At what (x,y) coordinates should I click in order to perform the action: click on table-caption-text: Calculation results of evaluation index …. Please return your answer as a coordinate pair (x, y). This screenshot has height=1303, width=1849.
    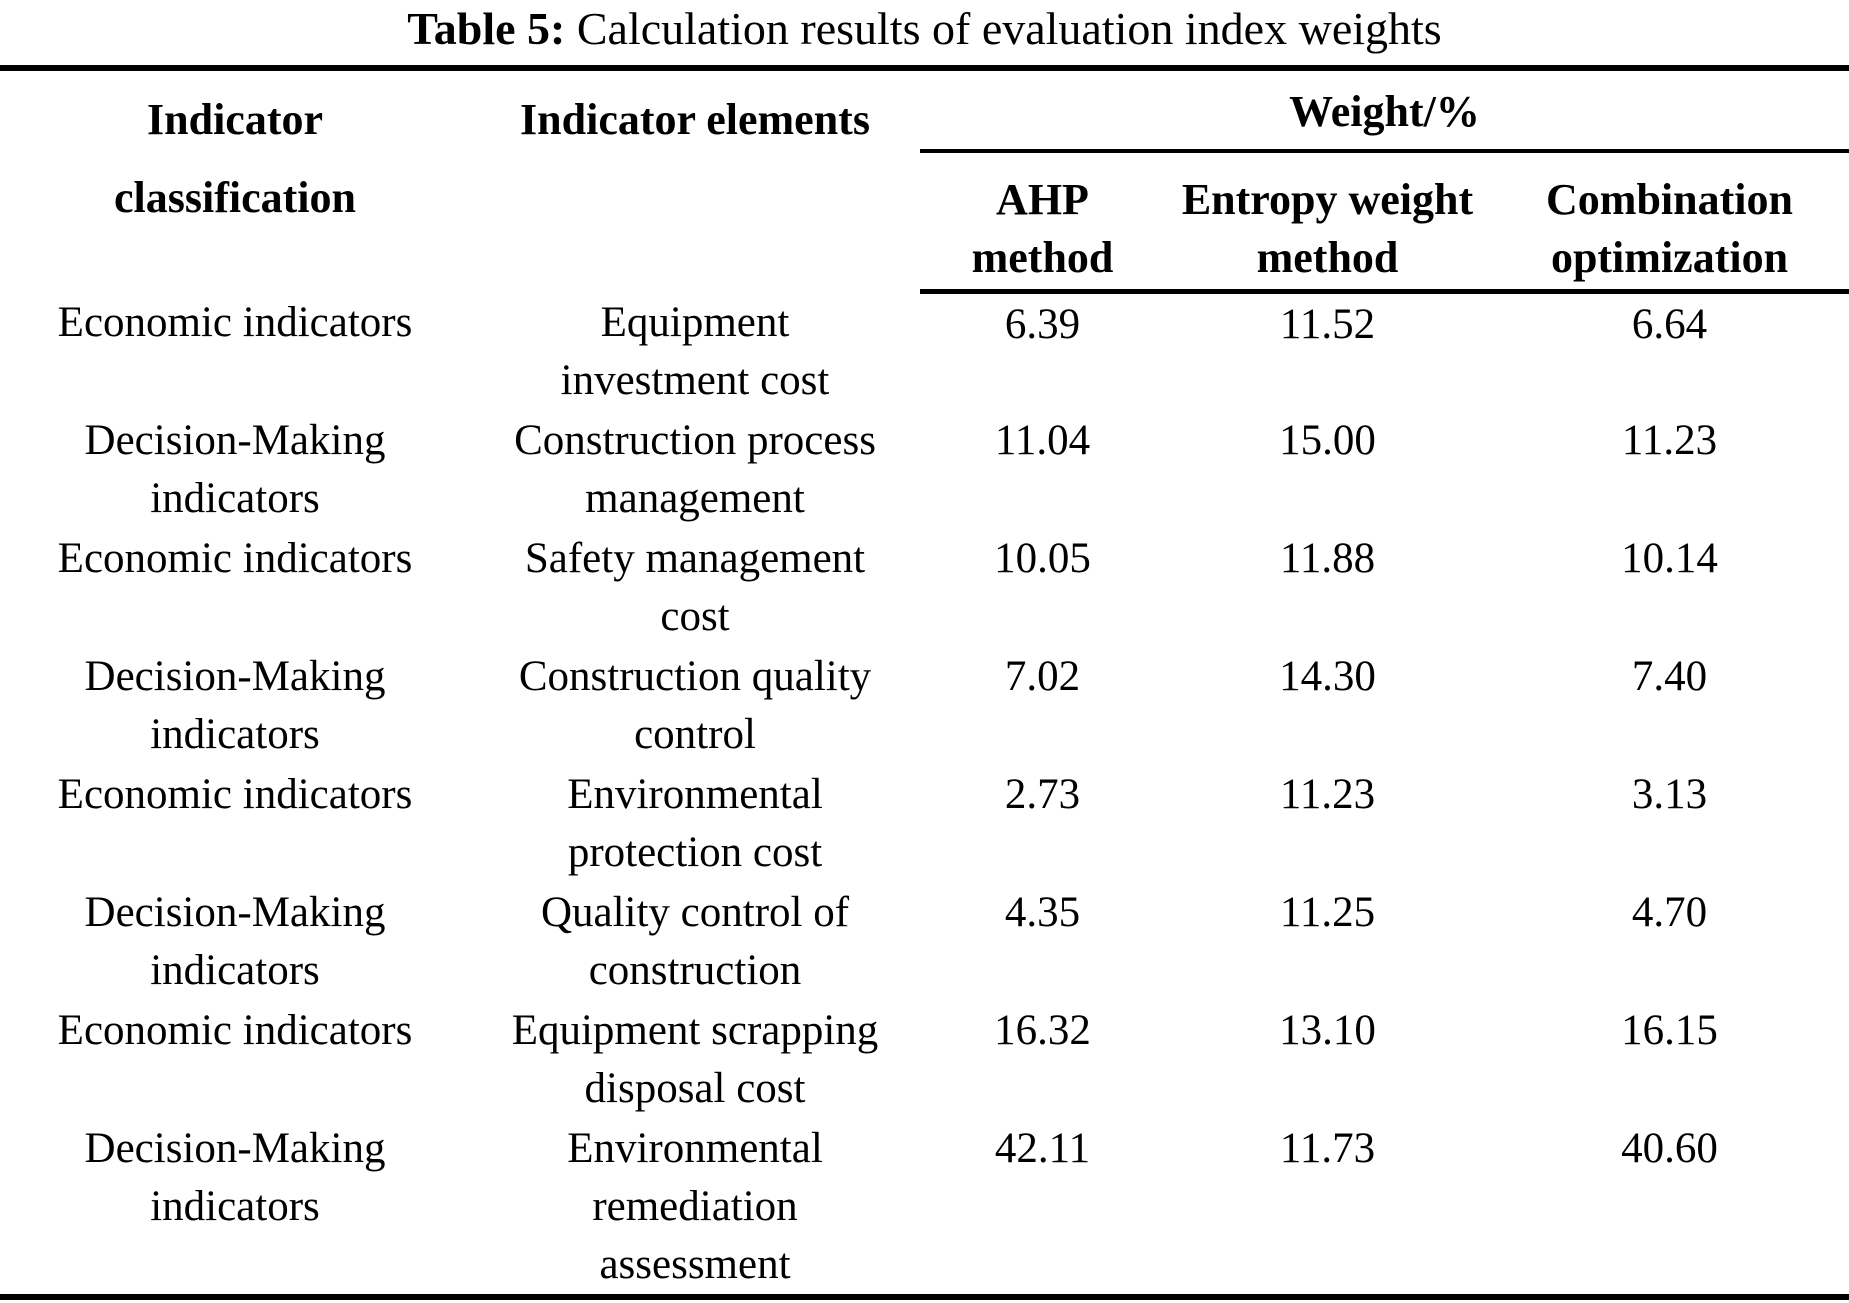
    Looking at the image, I should click on (1003, 28).